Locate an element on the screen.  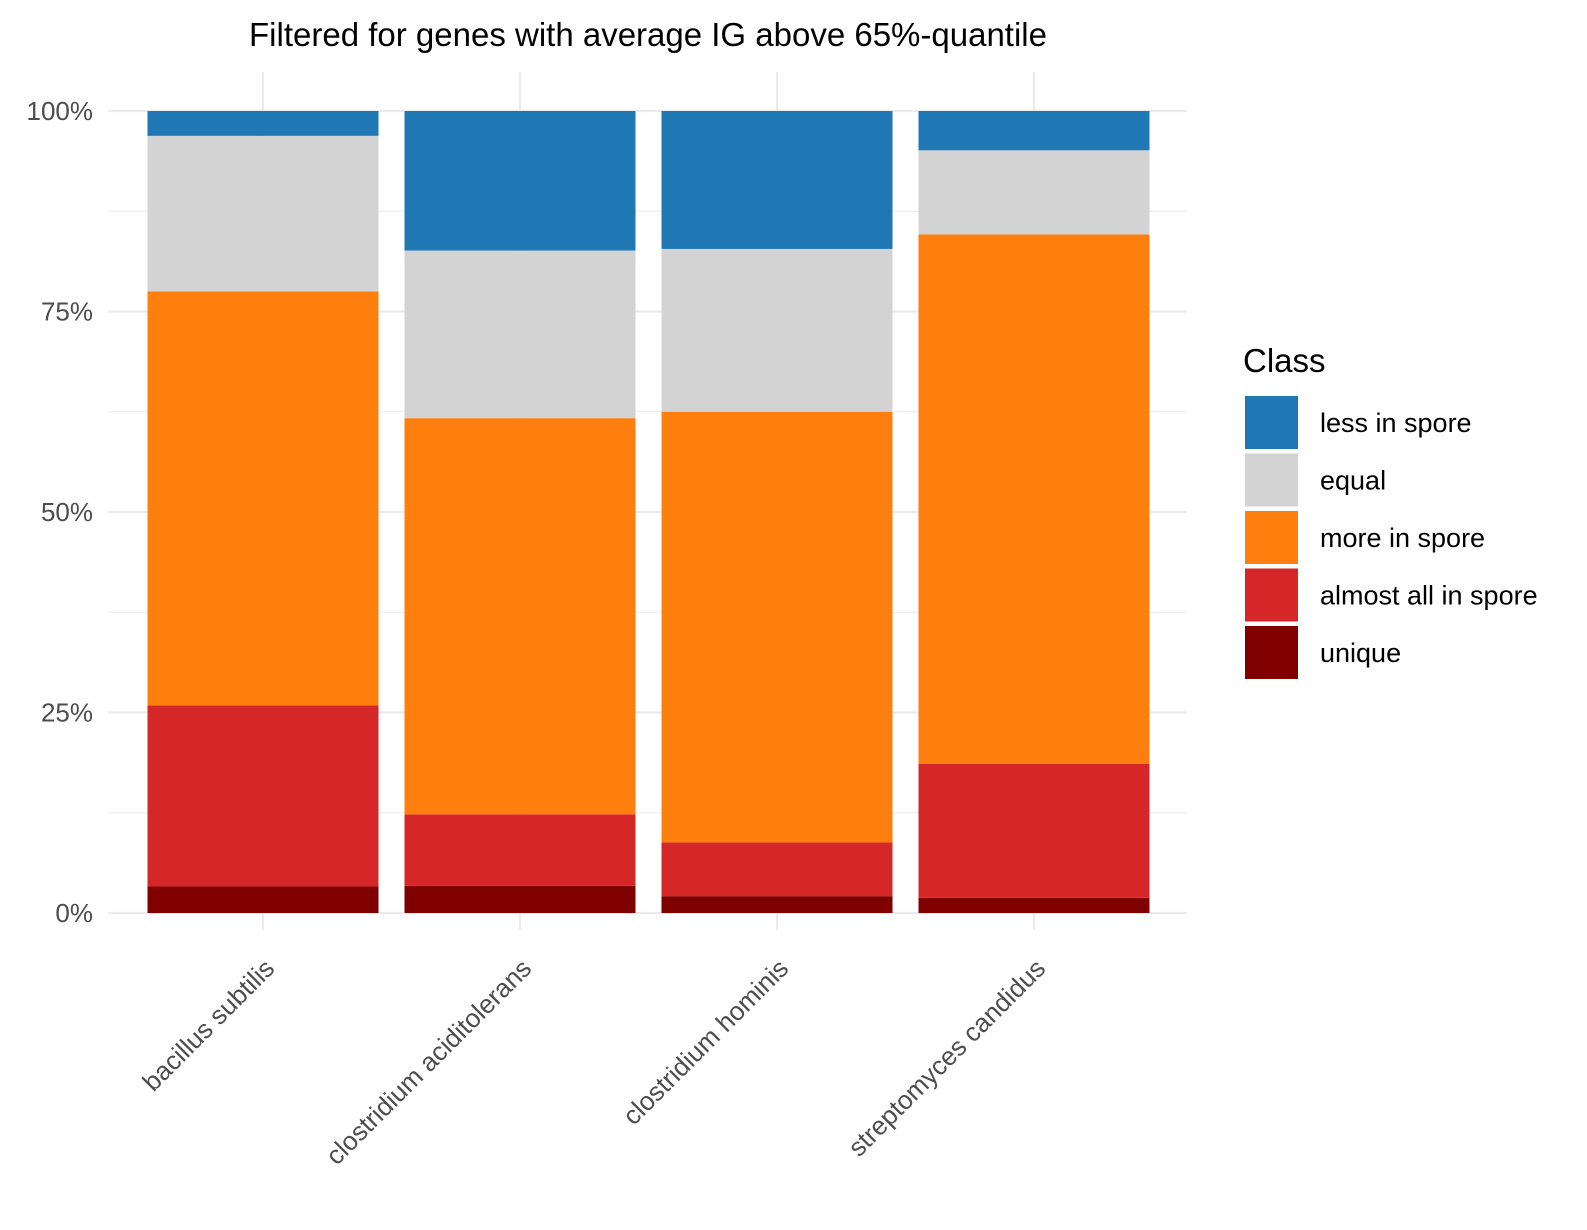
y-tick-label: 50% is located at coordinates (67, 512).